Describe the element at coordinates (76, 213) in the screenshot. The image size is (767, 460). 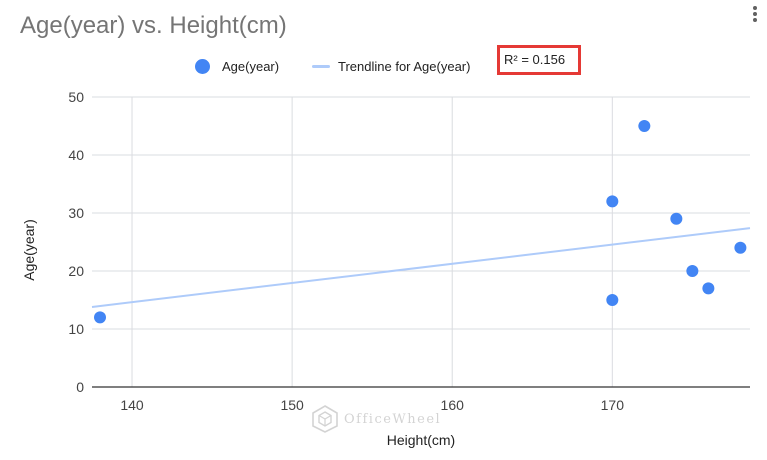
I see `y-tick-label: 30` at that location.